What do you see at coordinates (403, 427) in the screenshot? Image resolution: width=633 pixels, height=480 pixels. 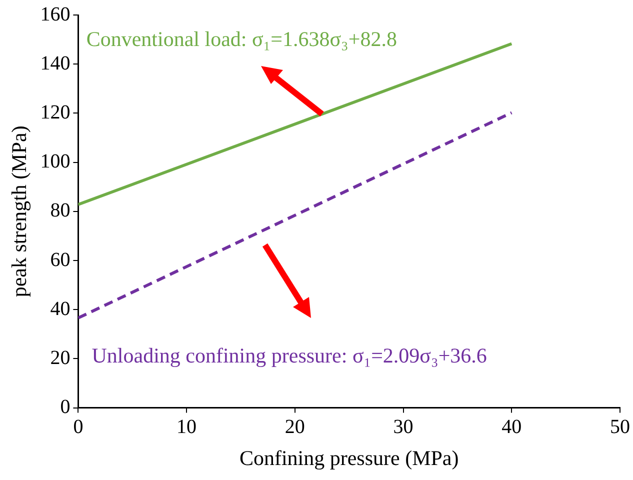 I see `x-tick-label: 30` at bounding box center [403, 427].